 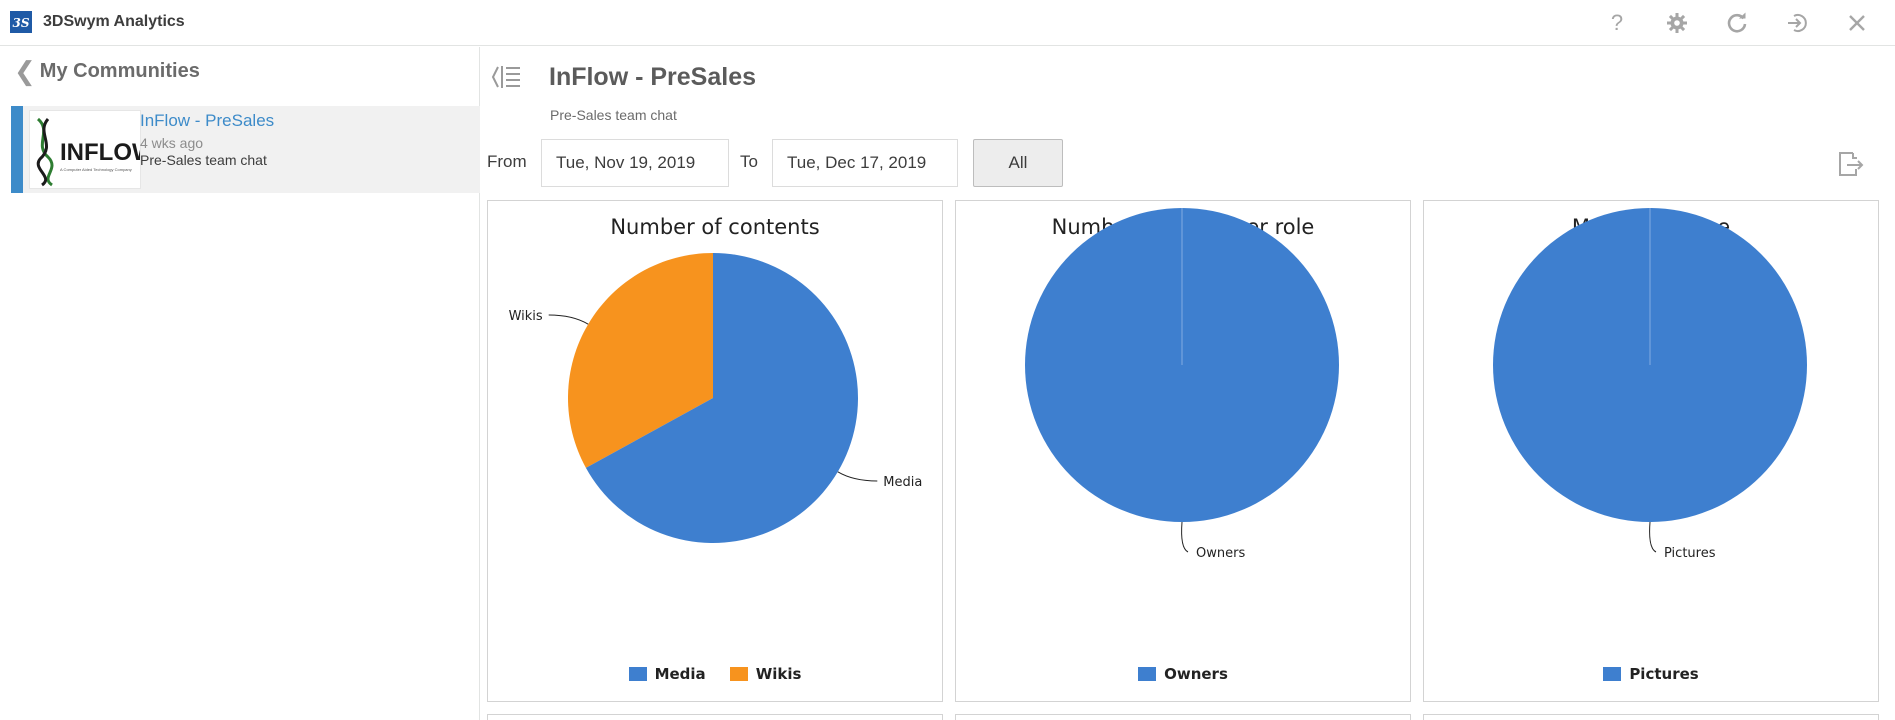 What do you see at coordinates (507, 77) in the screenshot?
I see `collapse-sidebar-icon` at bounding box center [507, 77].